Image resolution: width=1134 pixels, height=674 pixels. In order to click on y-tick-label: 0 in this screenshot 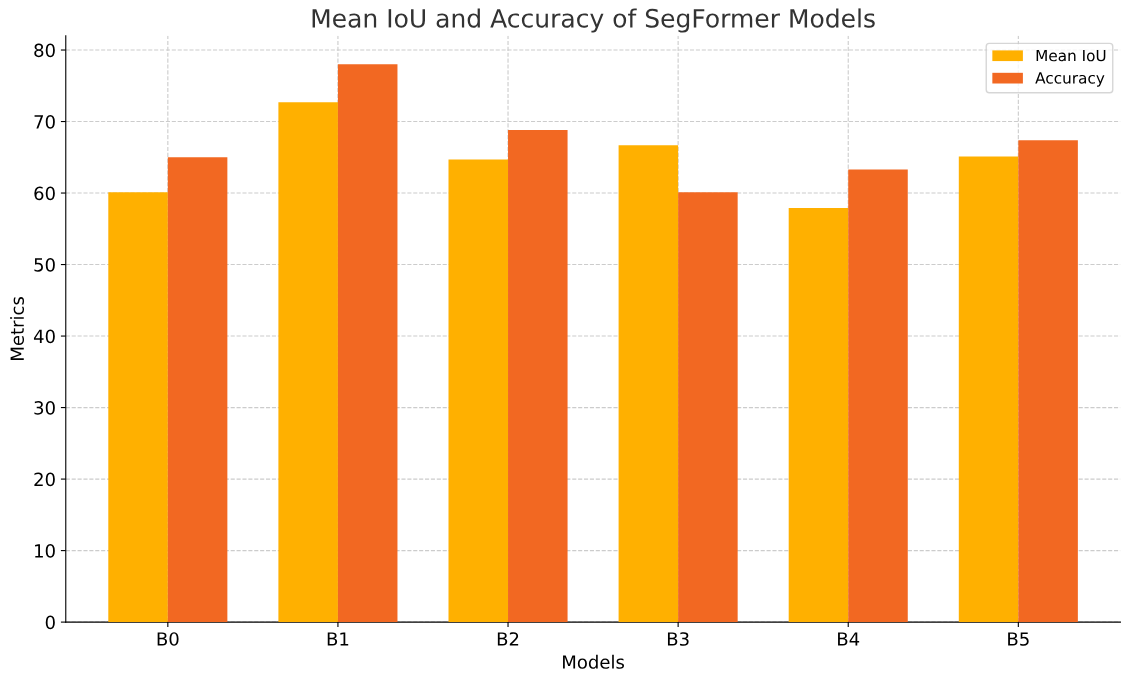, I will do `click(50, 622)`.